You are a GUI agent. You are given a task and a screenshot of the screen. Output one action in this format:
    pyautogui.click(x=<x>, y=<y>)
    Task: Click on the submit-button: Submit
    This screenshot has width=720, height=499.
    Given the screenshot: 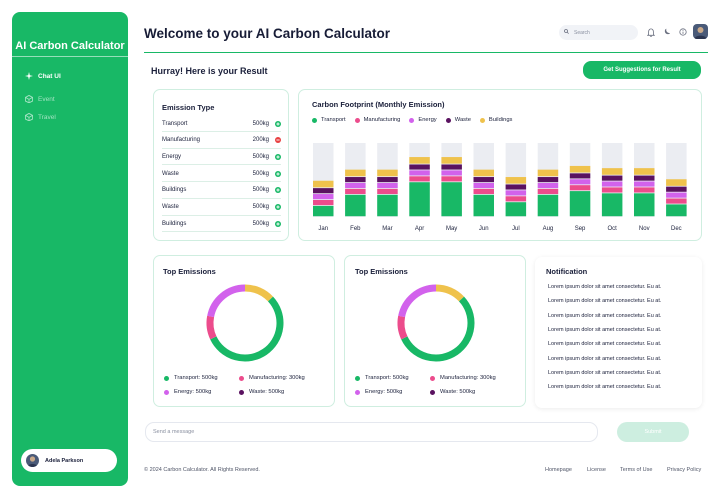 What is the action you would take?
    pyautogui.click(x=653, y=432)
    